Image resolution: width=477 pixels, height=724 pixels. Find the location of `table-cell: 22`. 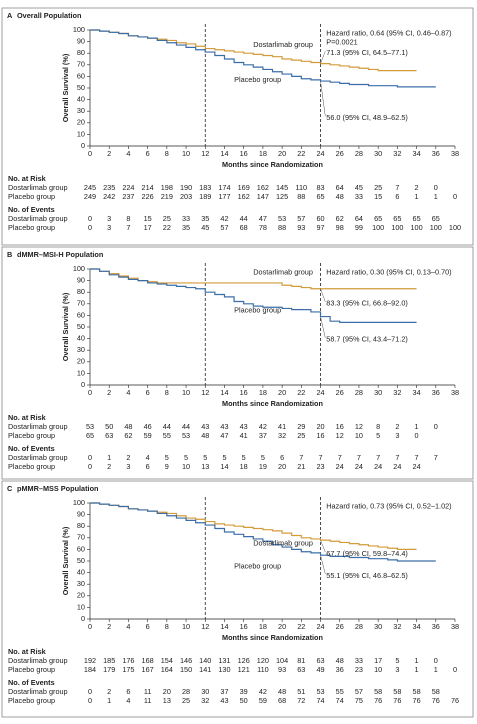

table-cell: 22 is located at coordinates (167, 227).